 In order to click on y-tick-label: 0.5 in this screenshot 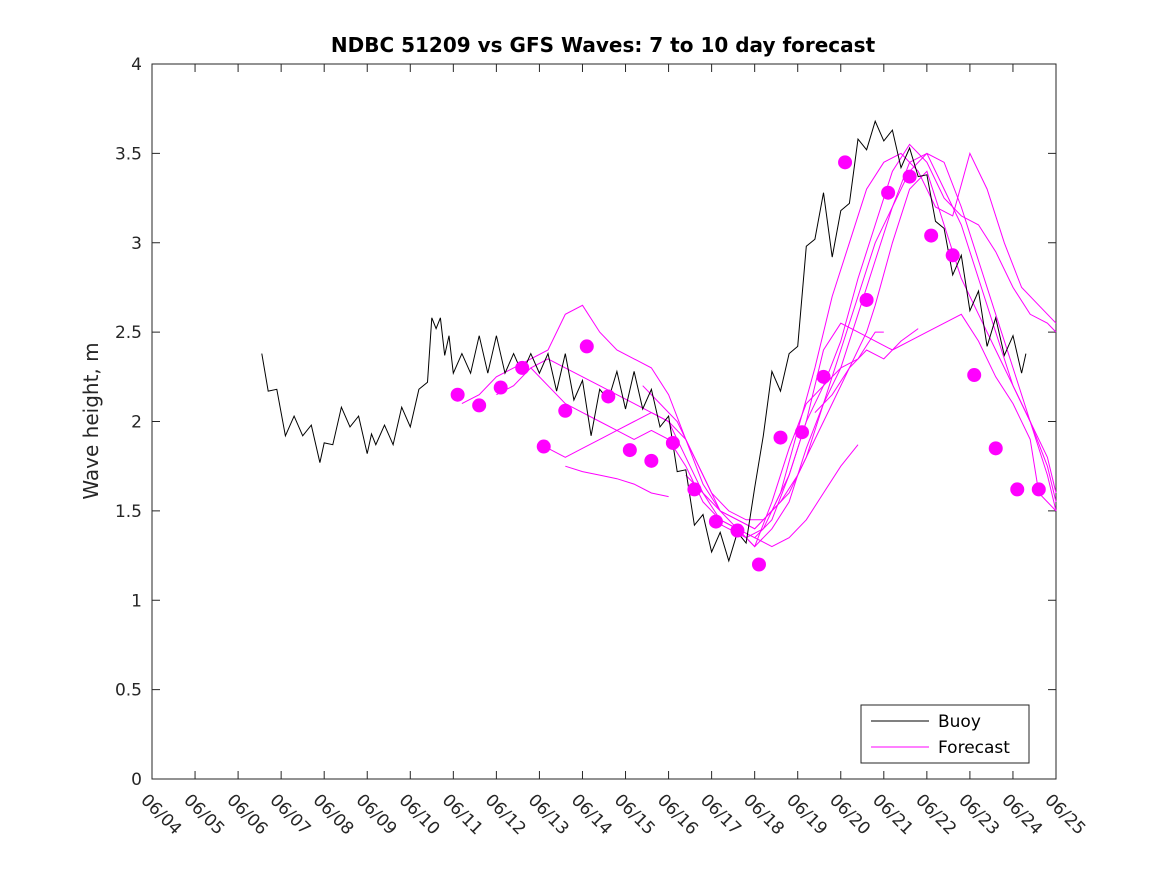, I will do `click(128, 691)`.